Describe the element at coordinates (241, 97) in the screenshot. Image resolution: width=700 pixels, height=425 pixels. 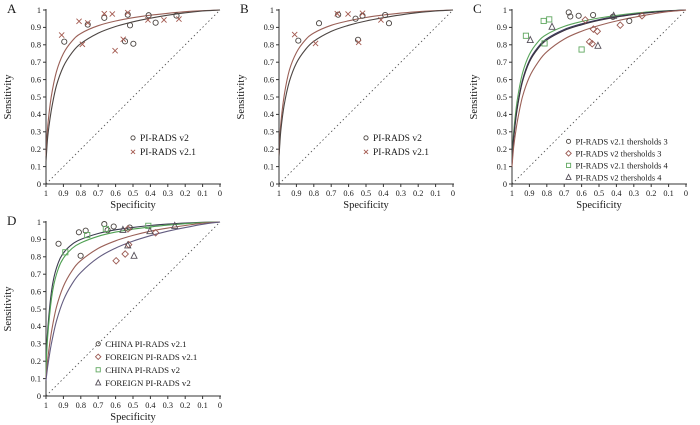
I see `y-axis-title: Sensitivity` at that location.